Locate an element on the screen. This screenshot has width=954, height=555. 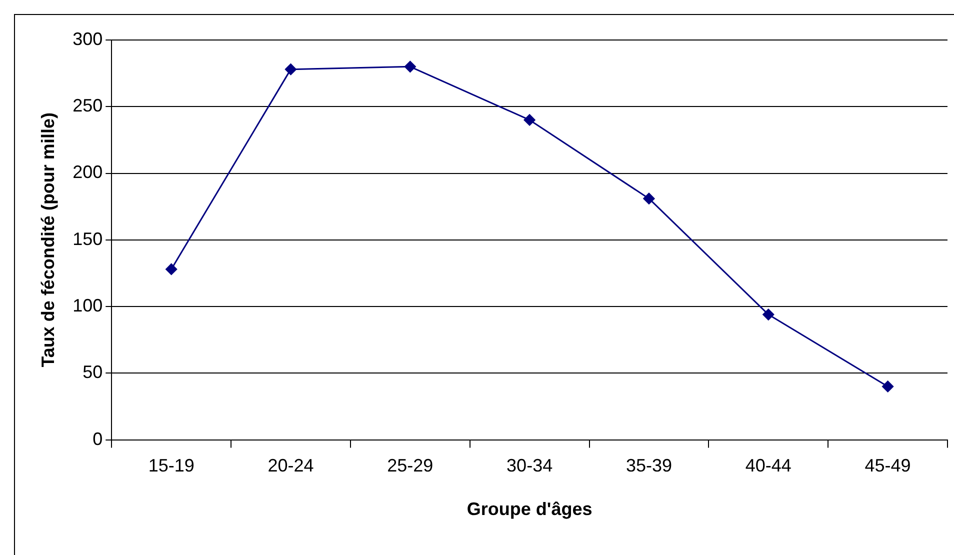
x-tick-label: 15-19 is located at coordinates (171, 466).